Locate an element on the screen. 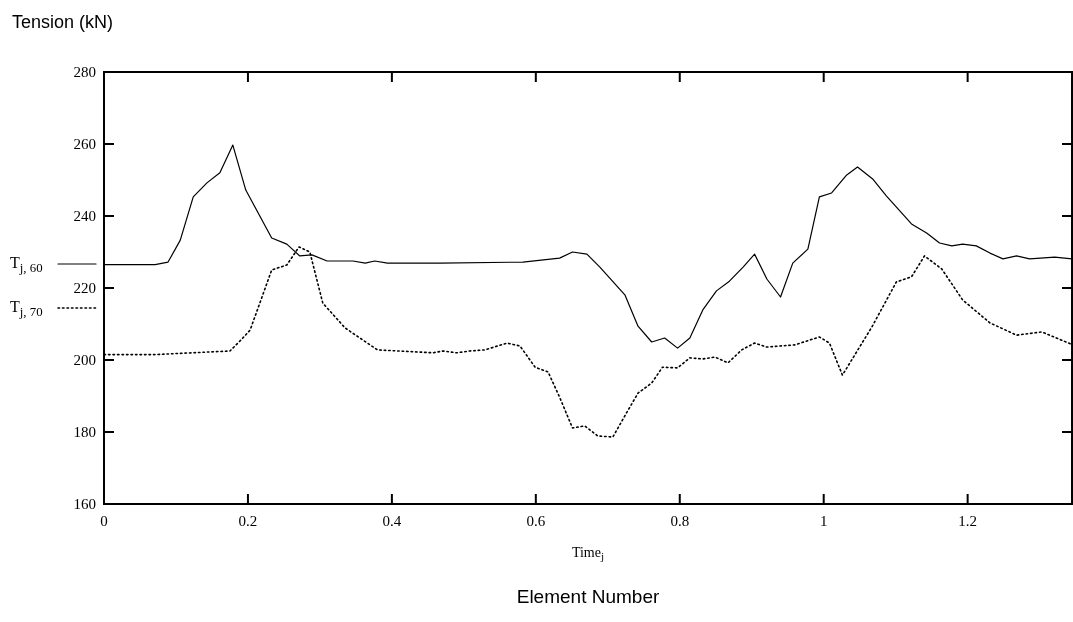 This screenshot has height=622, width=1073. y-tick-label: 260 is located at coordinates (84, 144).